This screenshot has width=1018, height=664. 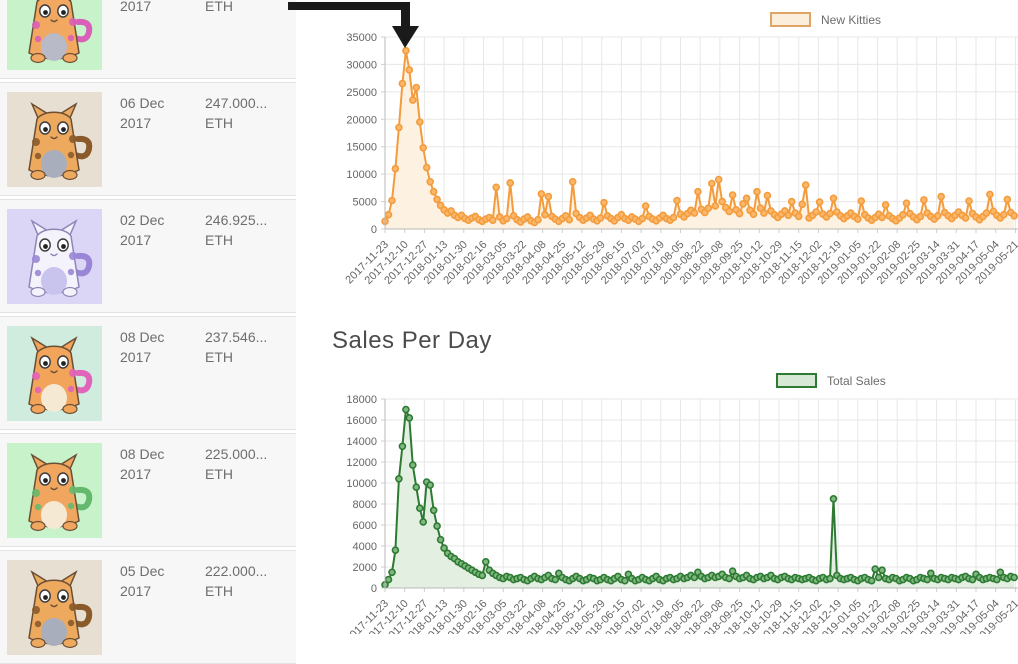 What do you see at coordinates (148, 373) in the screenshot?
I see `kitty-list-item: 08 Dec 2017 237.546... ETH` at bounding box center [148, 373].